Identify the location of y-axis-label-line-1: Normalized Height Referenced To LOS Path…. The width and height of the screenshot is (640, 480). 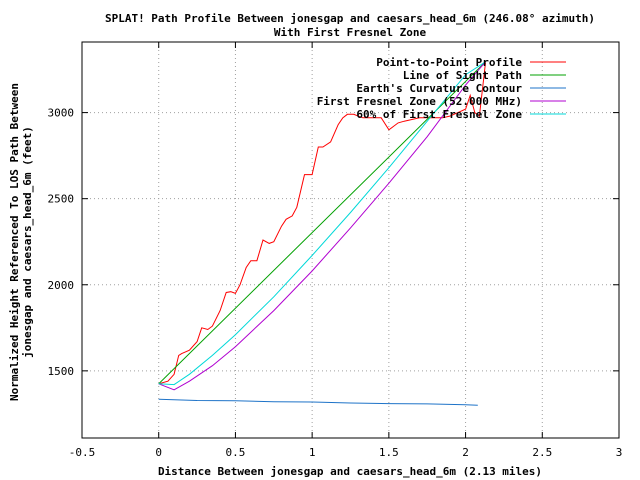
(14, 242).